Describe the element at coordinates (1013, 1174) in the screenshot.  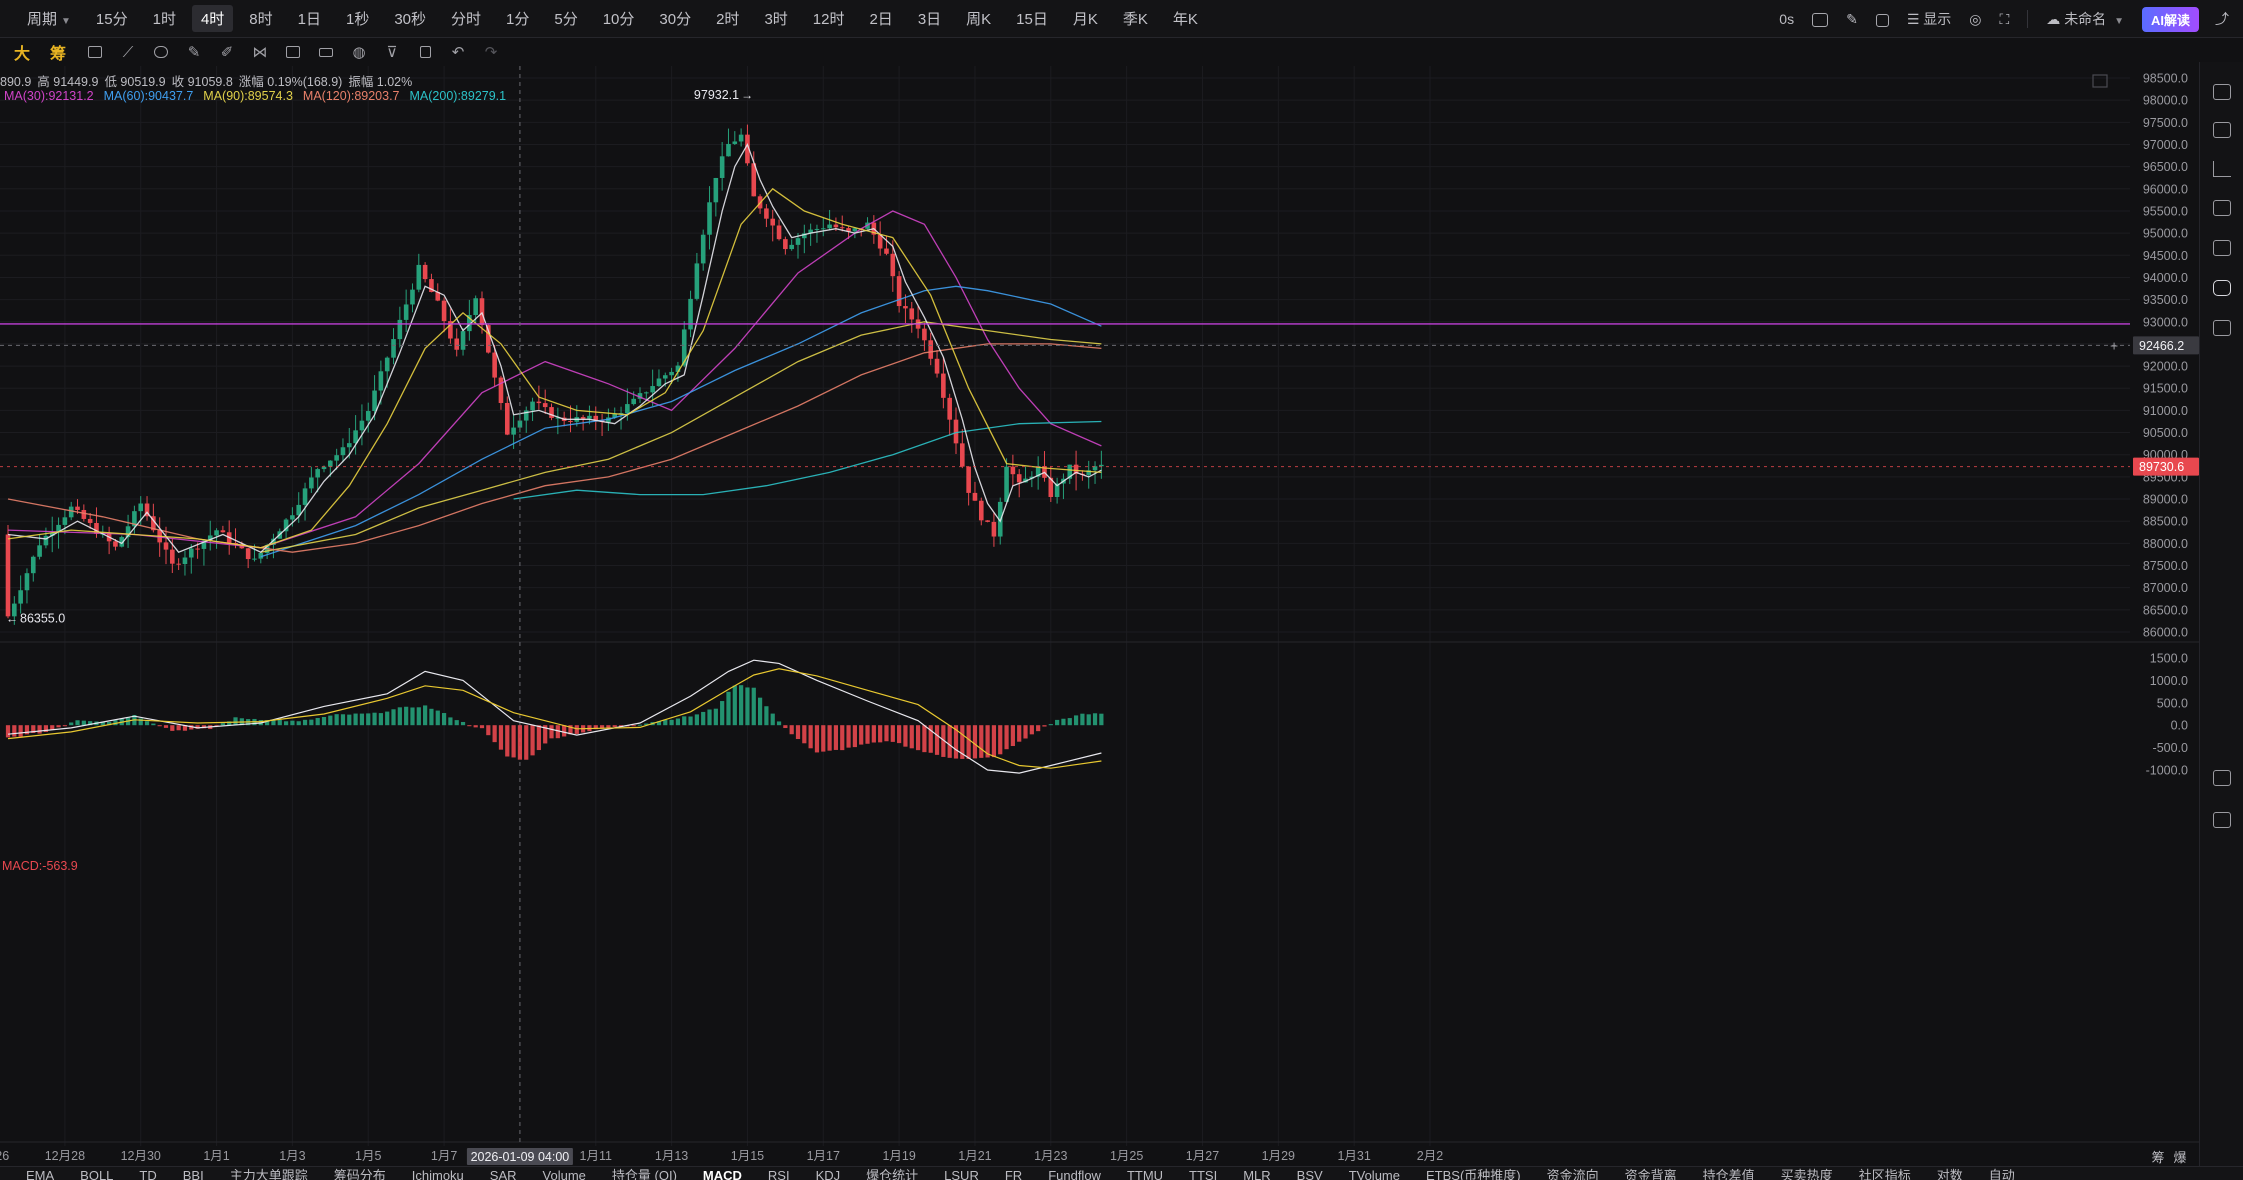
I see `indicator-tab: FR` at that location.